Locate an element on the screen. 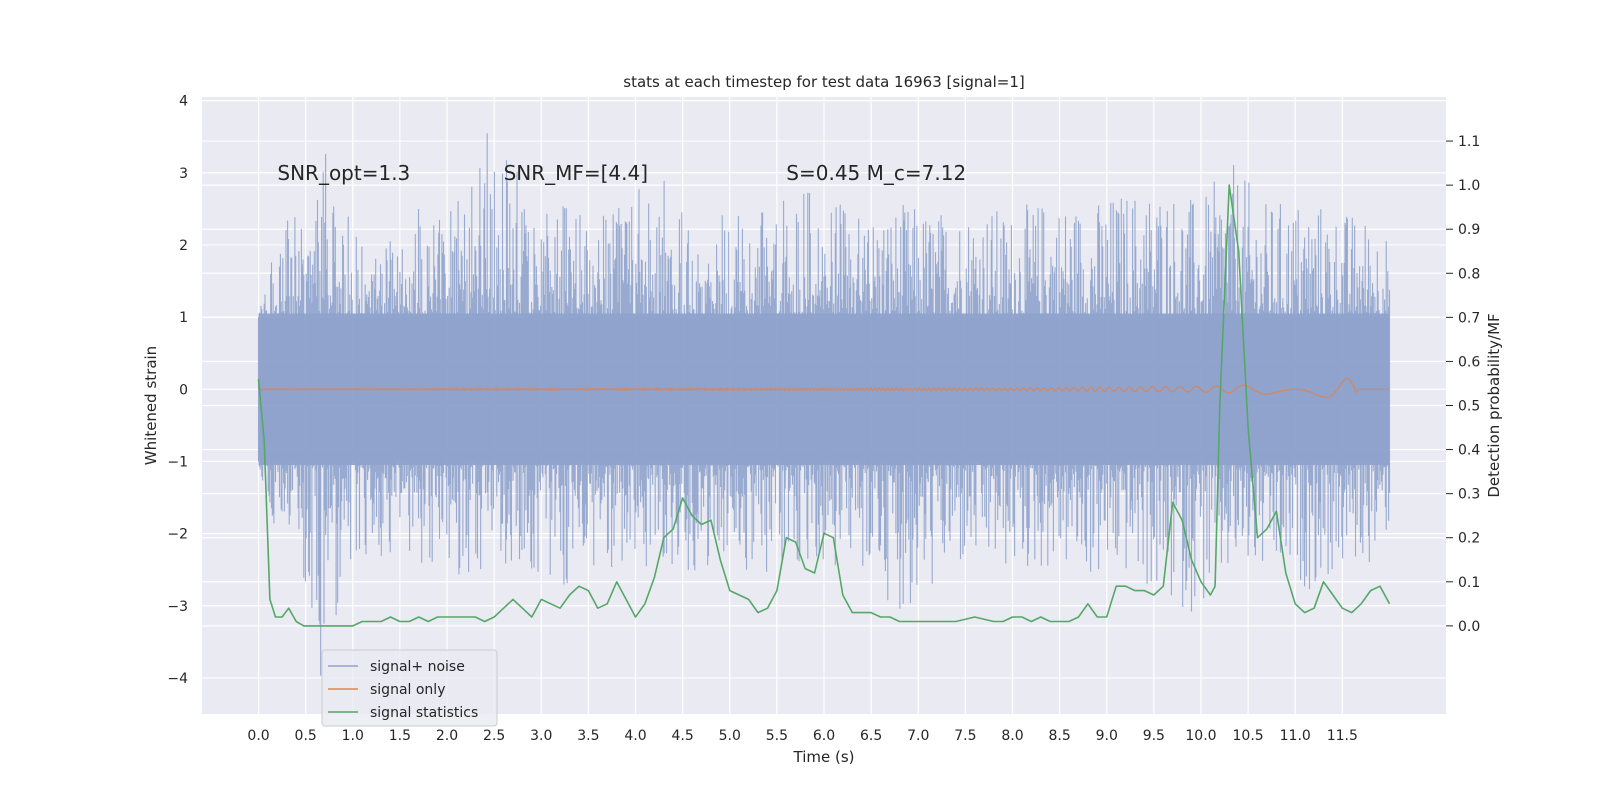  x-tick-label: 10.0 is located at coordinates (1200, 736).